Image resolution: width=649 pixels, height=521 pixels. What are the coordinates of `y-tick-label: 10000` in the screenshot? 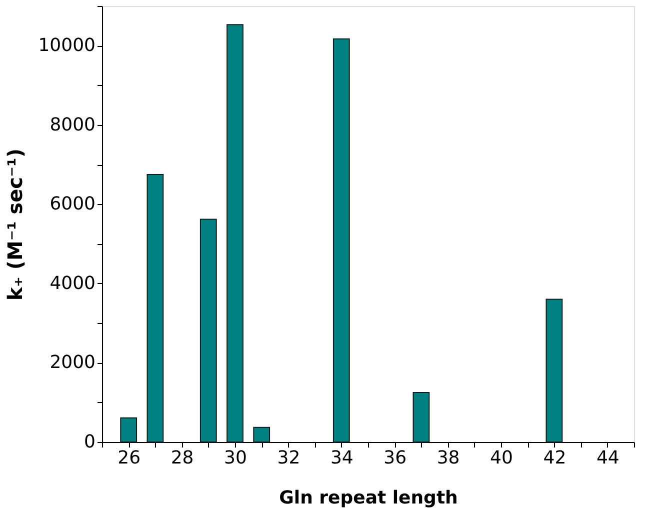 It's located at (67, 45).